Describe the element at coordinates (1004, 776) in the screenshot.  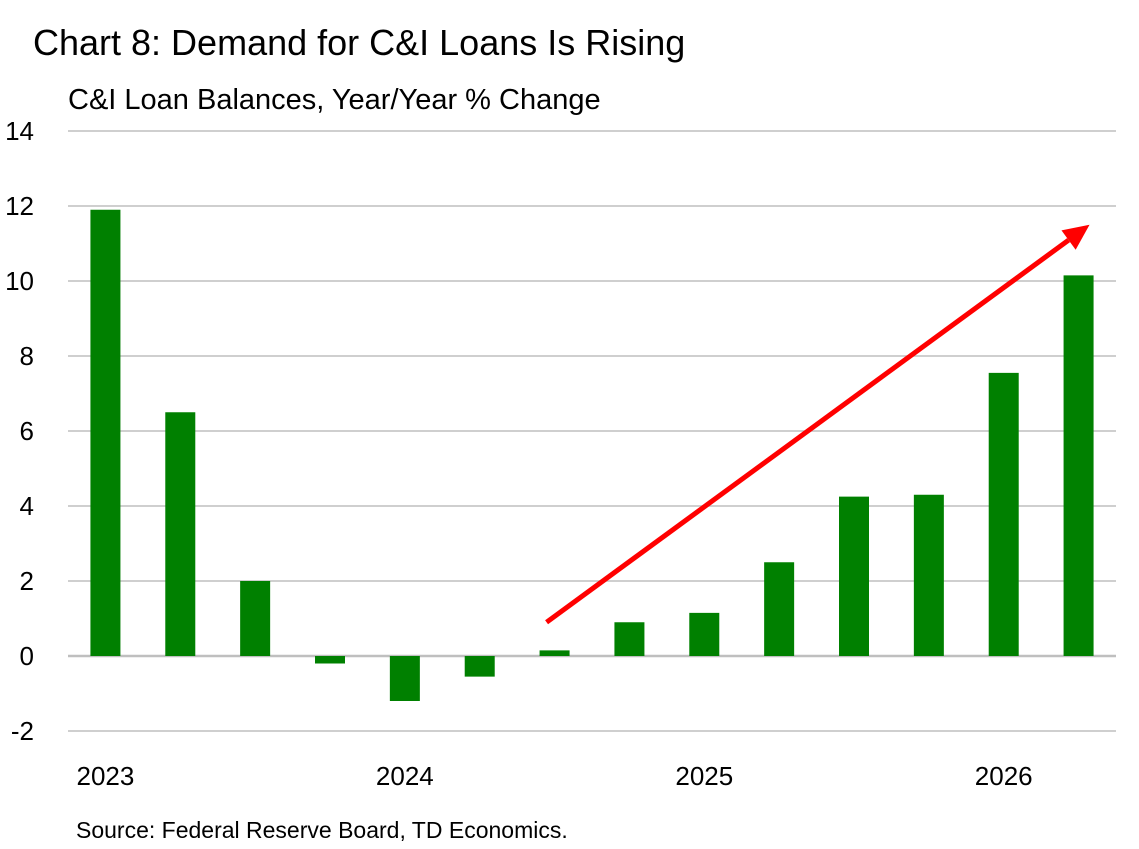
I see `x-tick-label: 2026` at that location.